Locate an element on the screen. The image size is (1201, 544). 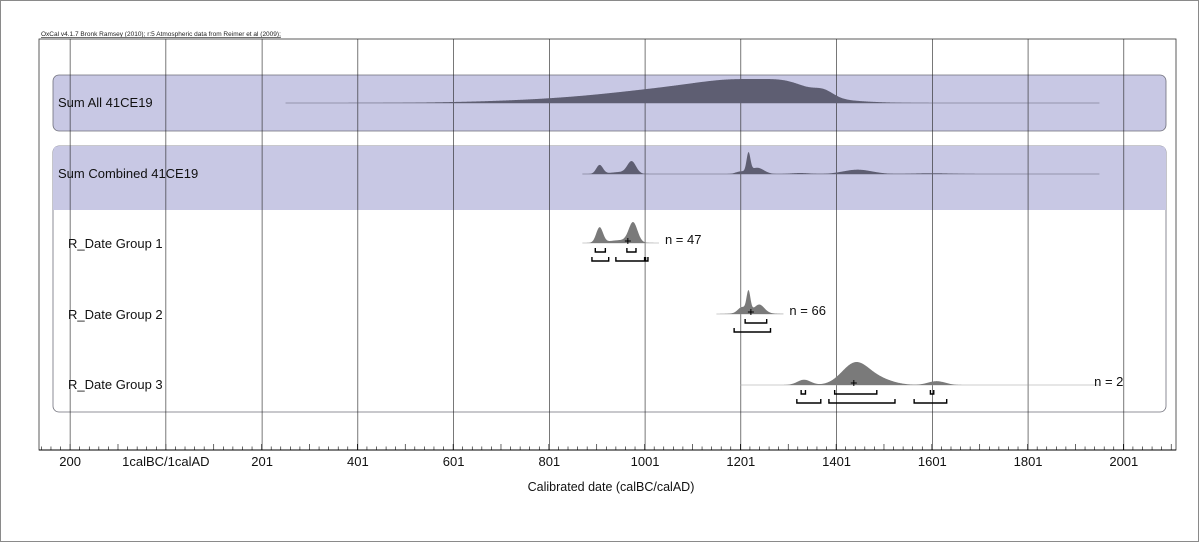
series-label-2: Sum Combined 41CE19 is located at coordinates (128, 173).